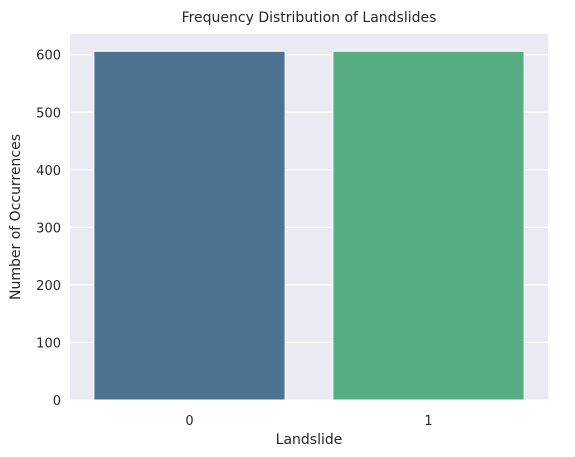  What do you see at coordinates (309, 440) in the screenshot?
I see `x-axis-label: Landslide` at bounding box center [309, 440].